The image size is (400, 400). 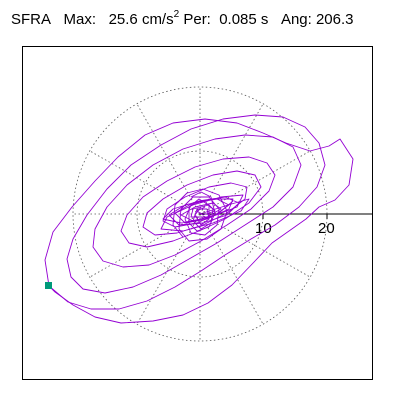 I want to click on period-label: Per:, so click(x=197, y=19).